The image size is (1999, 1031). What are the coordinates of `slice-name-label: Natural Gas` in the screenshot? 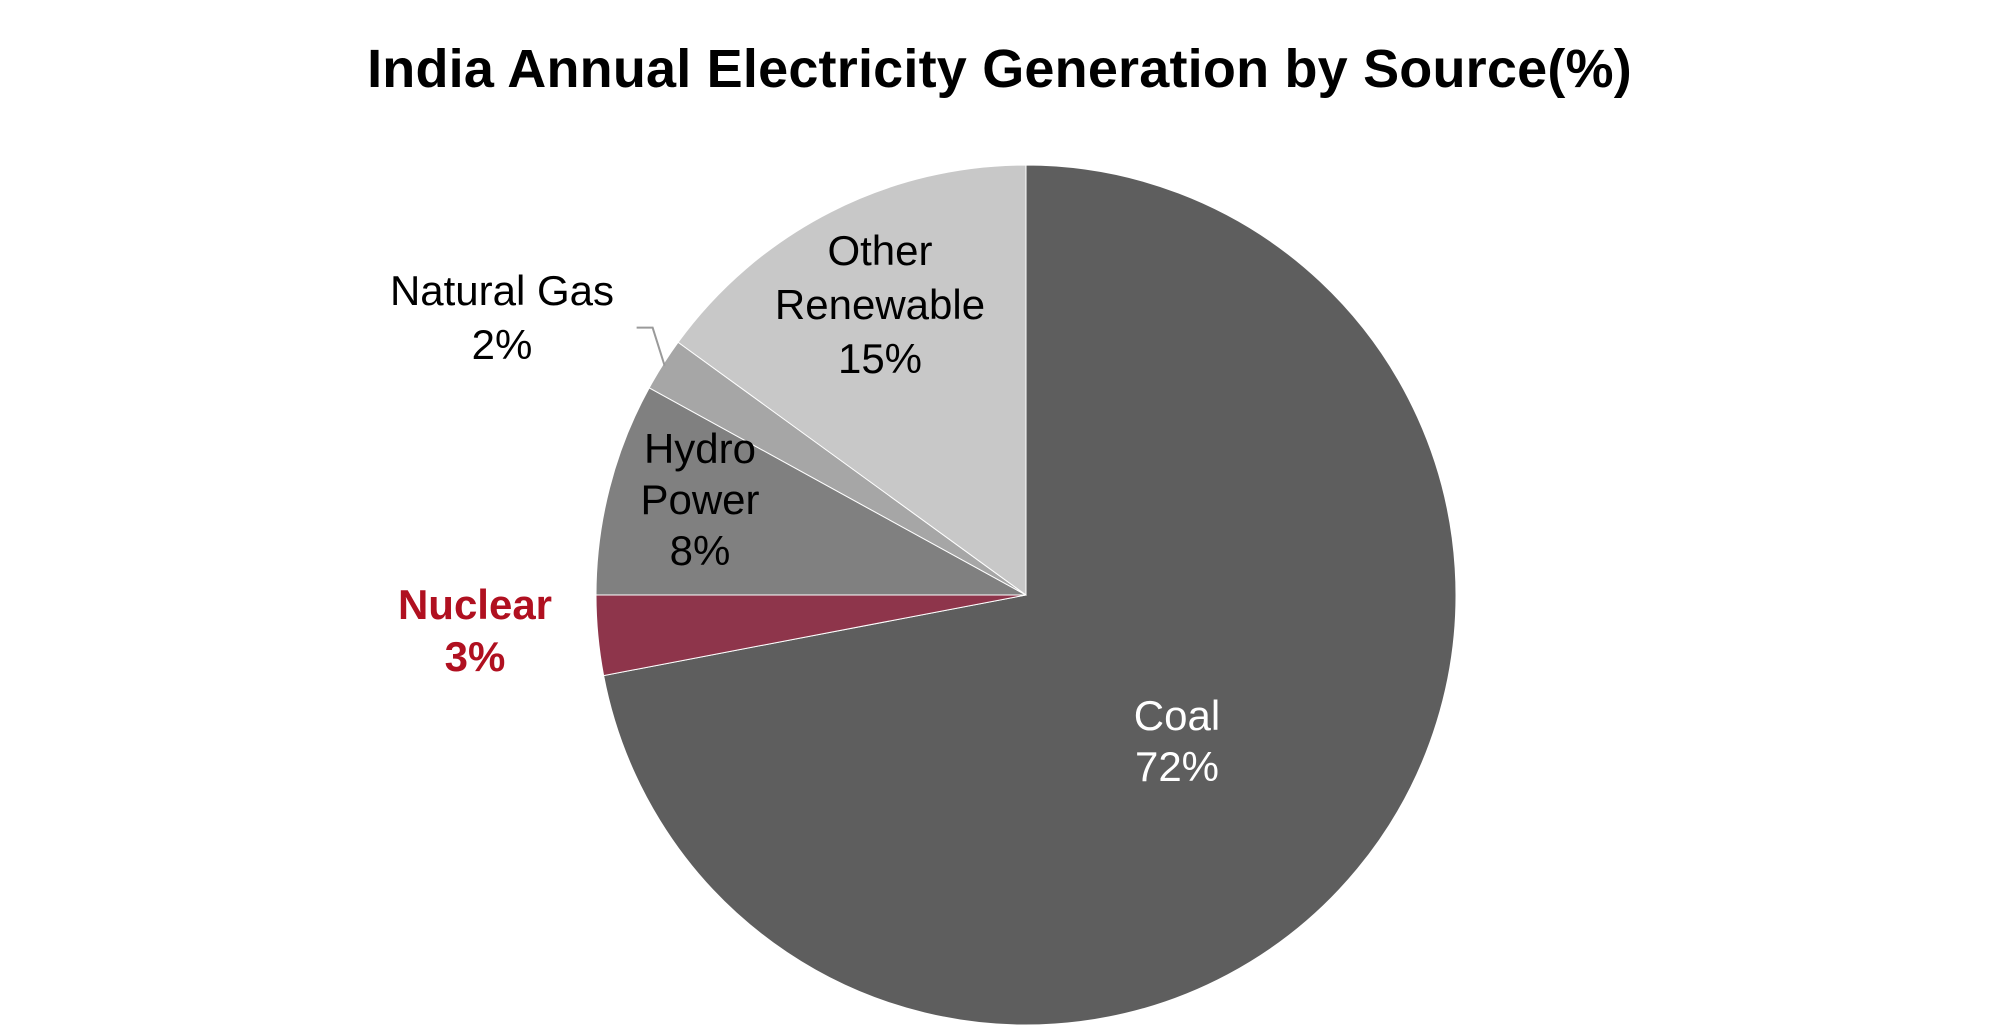 It's located at (502, 290).